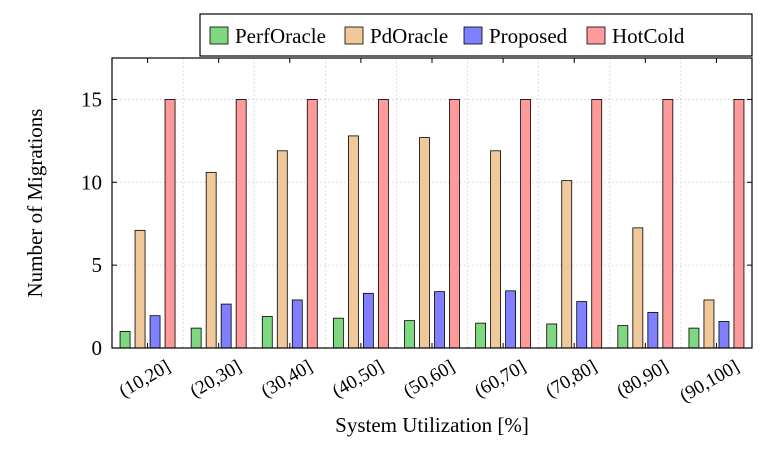 The image size is (768, 452). I want to click on legend-label-perforacle: PerfOracle, so click(280, 36).